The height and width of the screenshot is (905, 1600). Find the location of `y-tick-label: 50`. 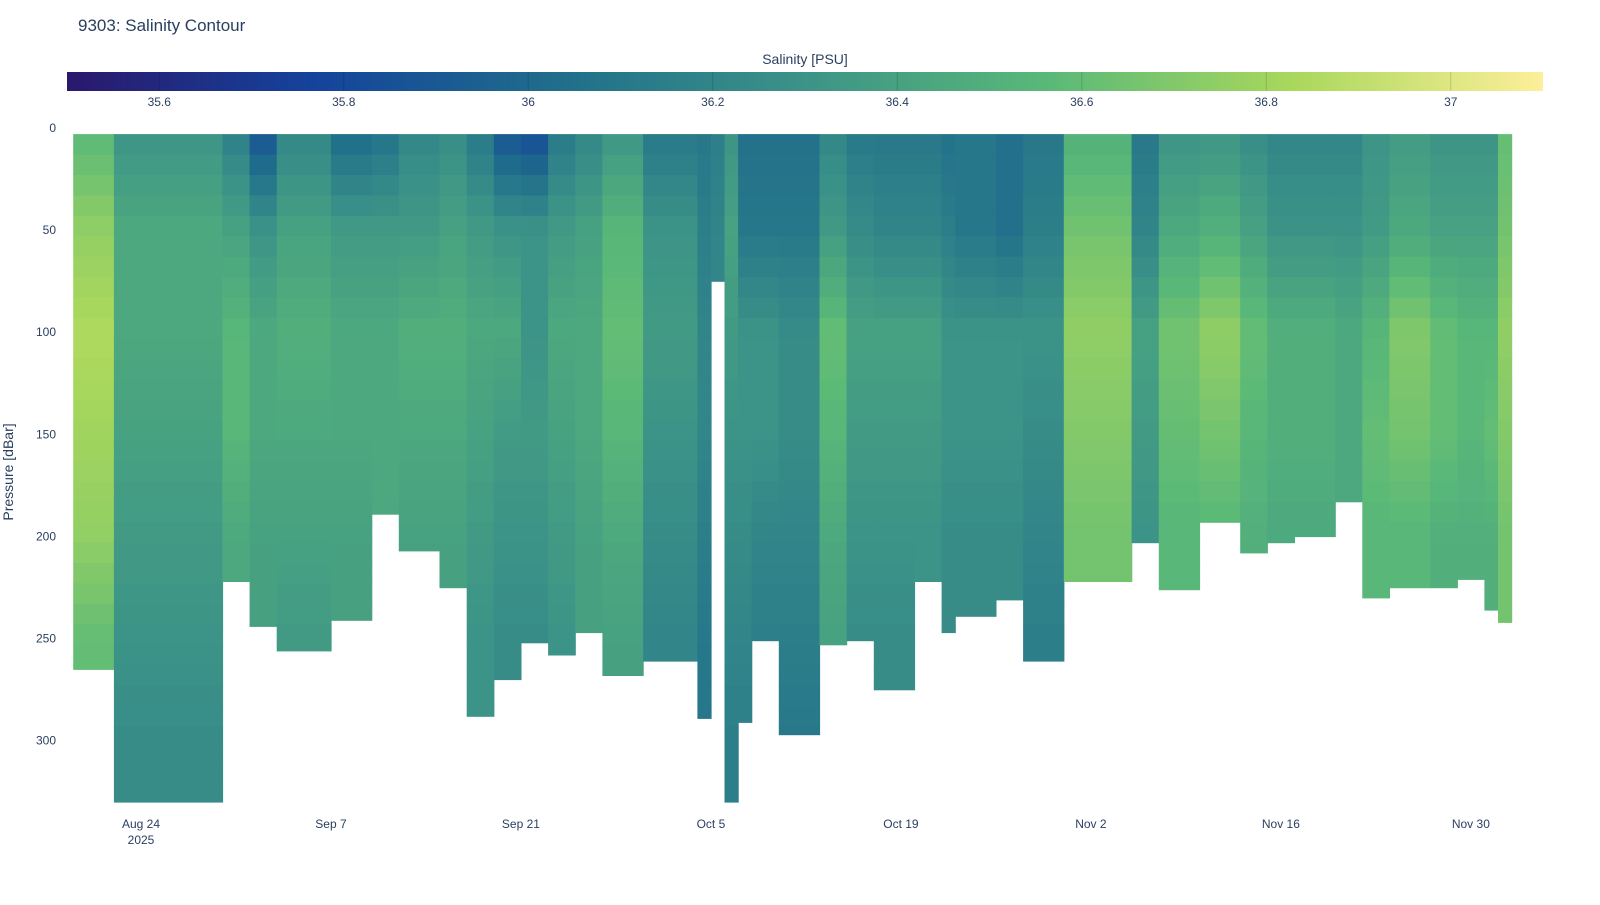

y-tick-label: 50 is located at coordinates (50, 230).